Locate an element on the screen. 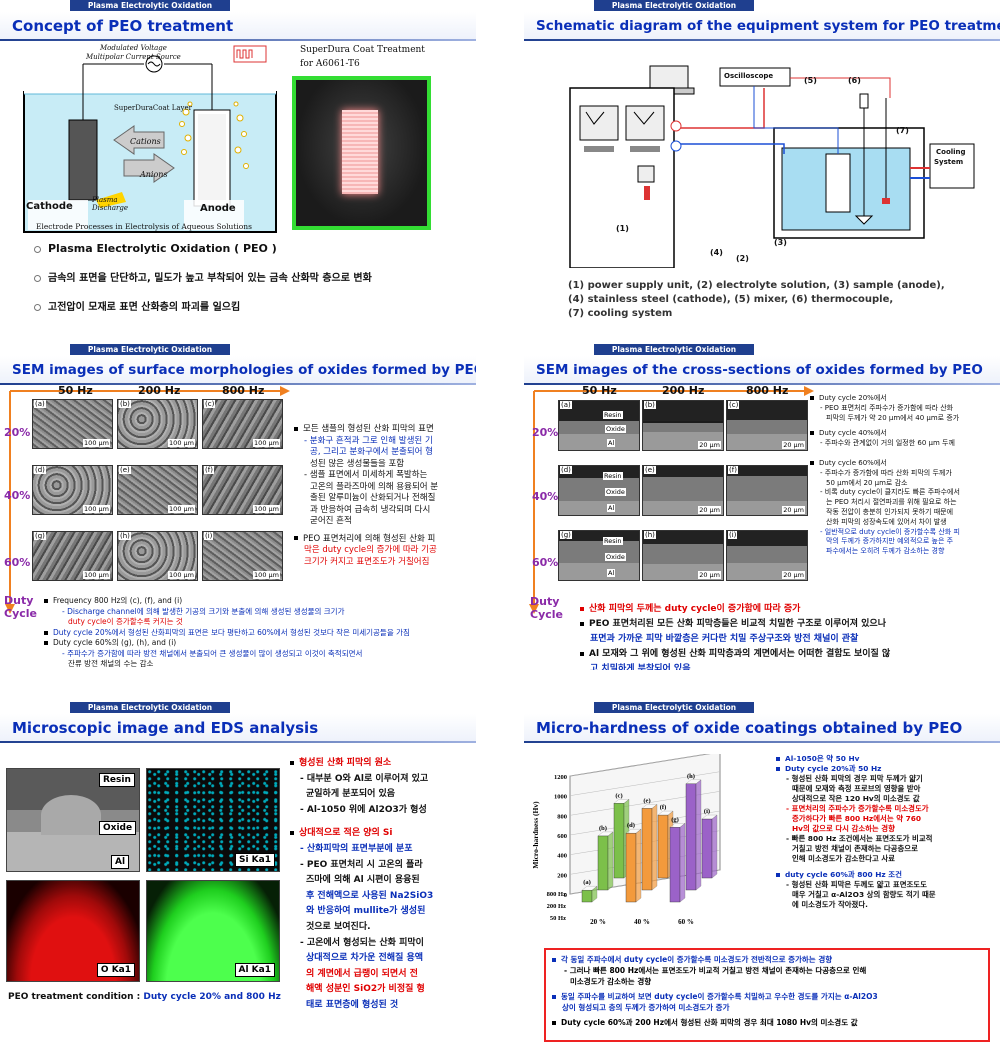 This screenshot has width=1000, height=1046. duty-label: Duty is located at coordinates (19, 600).